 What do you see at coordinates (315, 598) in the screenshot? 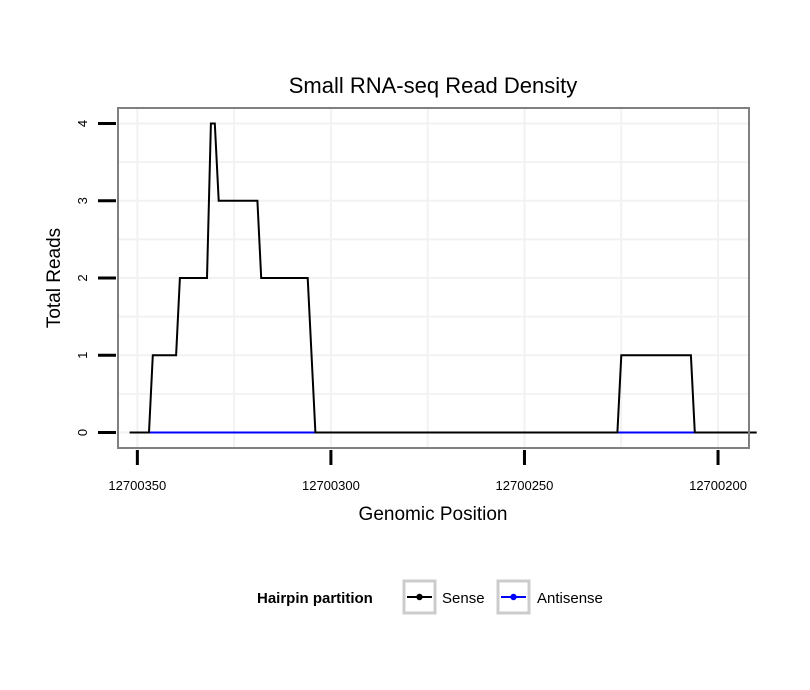
I see `legend-title: Hairpin partition` at bounding box center [315, 598].